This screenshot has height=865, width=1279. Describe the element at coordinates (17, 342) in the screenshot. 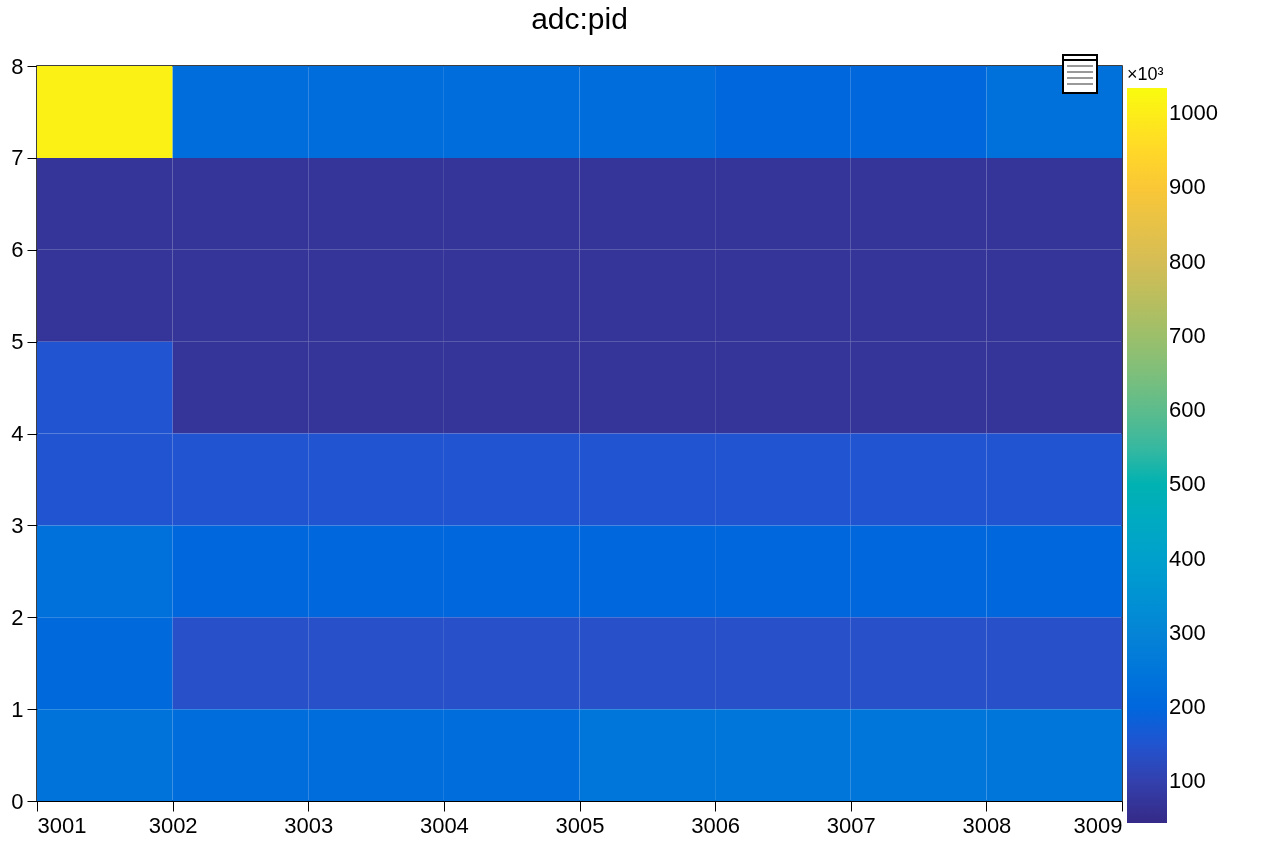

I see `y-tick-label: 5` at that location.